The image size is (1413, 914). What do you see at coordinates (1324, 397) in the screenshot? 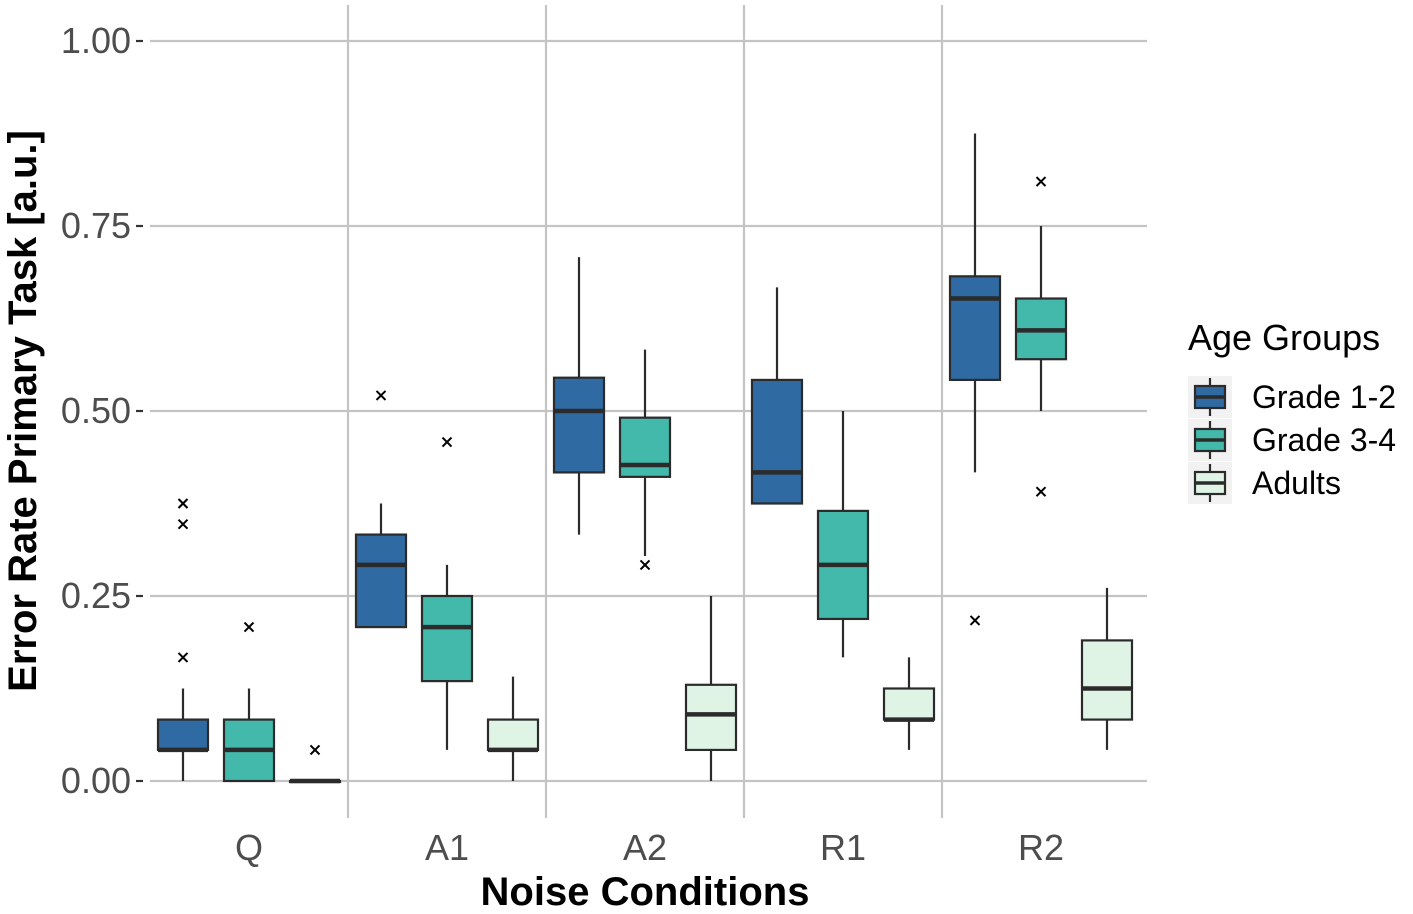
I see `legend-label: Grade 1-2` at bounding box center [1324, 397].